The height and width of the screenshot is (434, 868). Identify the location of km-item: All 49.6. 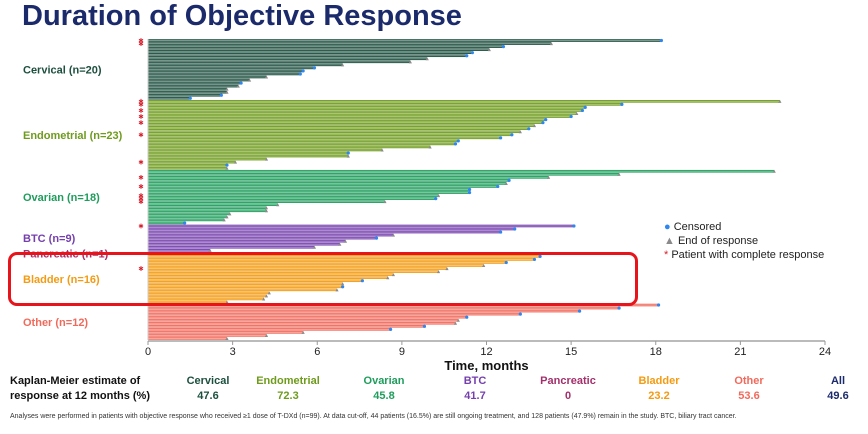
(834, 389).